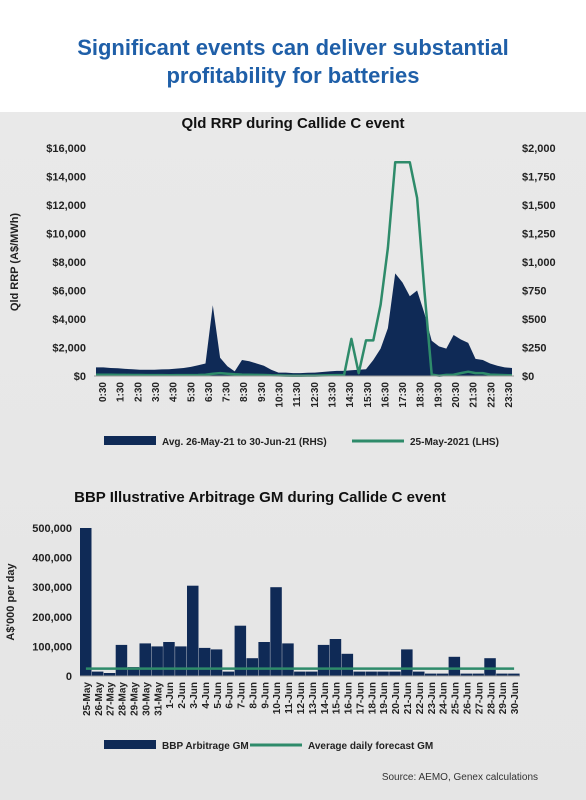 The image size is (586, 800). What do you see at coordinates (360, 698) in the screenshot?
I see `x-tick-label: 17-Jun` at bounding box center [360, 698].